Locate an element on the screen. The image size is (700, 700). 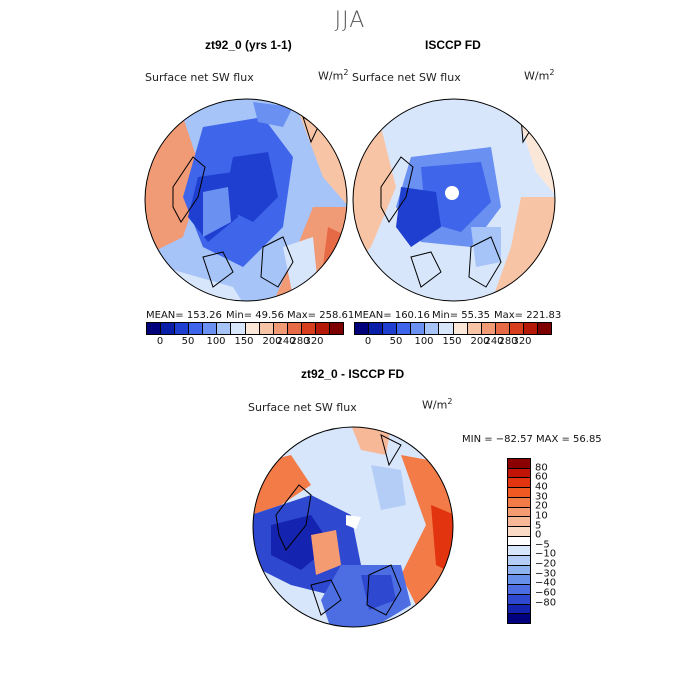
panel2-colorbar is located at coordinates (453, 328).